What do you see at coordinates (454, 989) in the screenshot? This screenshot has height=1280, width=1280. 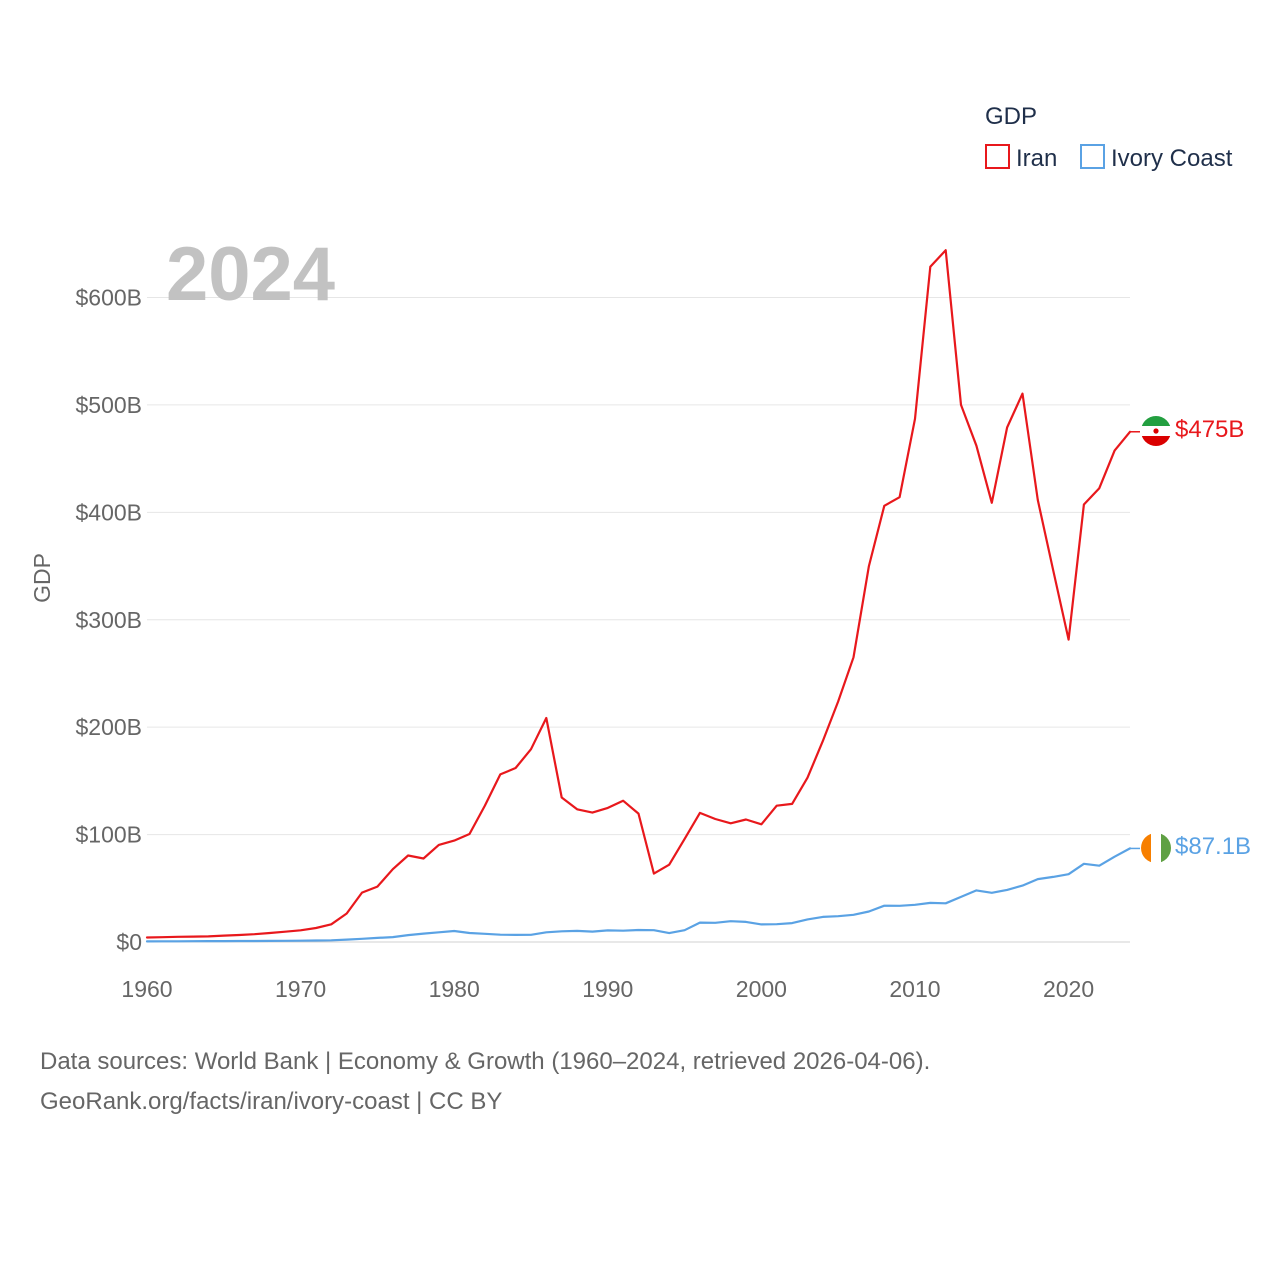 I see `x-tick-label: 1980` at bounding box center [454, 989].